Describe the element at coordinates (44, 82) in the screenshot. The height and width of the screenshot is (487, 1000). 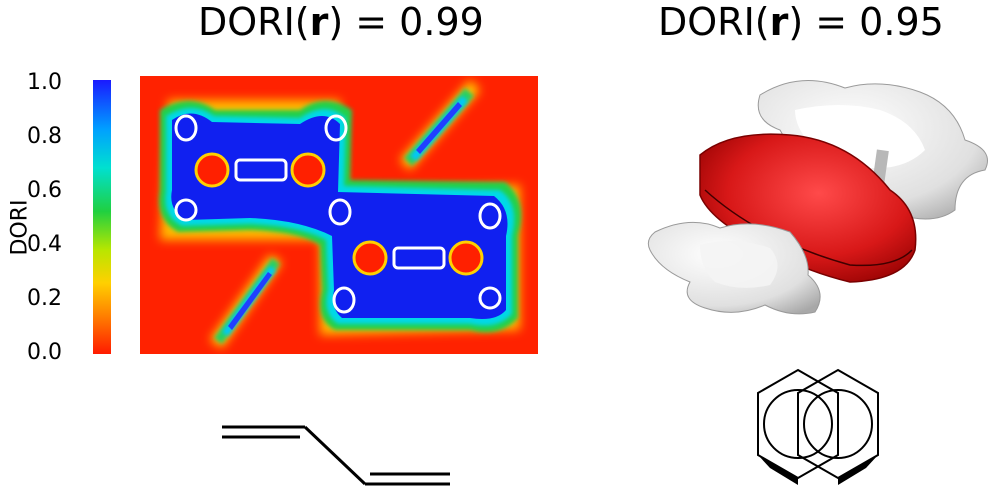
I see `colorbar-tick-1: 1.0` at that location.